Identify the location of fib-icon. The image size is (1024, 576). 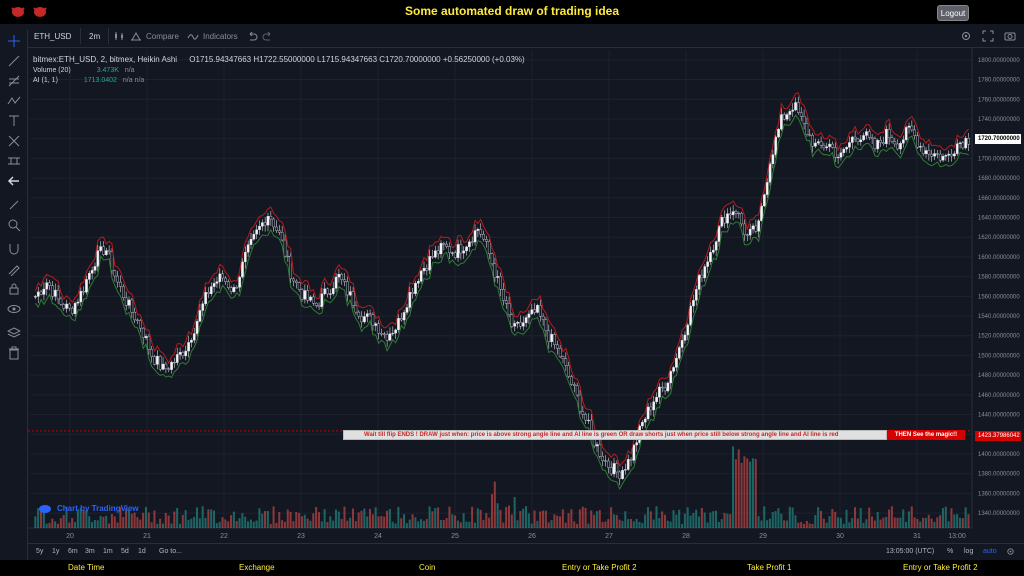
(14, 81).